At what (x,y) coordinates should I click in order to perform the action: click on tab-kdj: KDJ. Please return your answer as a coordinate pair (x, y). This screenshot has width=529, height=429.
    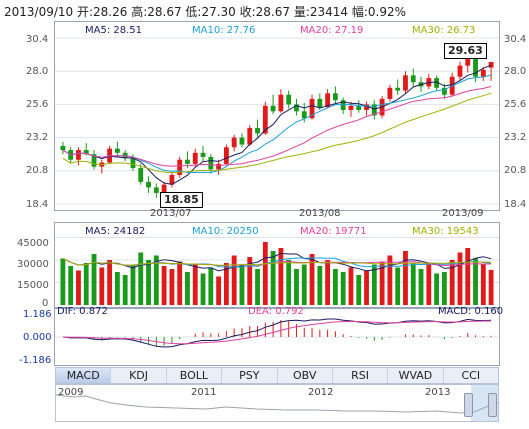
    Looking at the image, I should click on (139, 375).